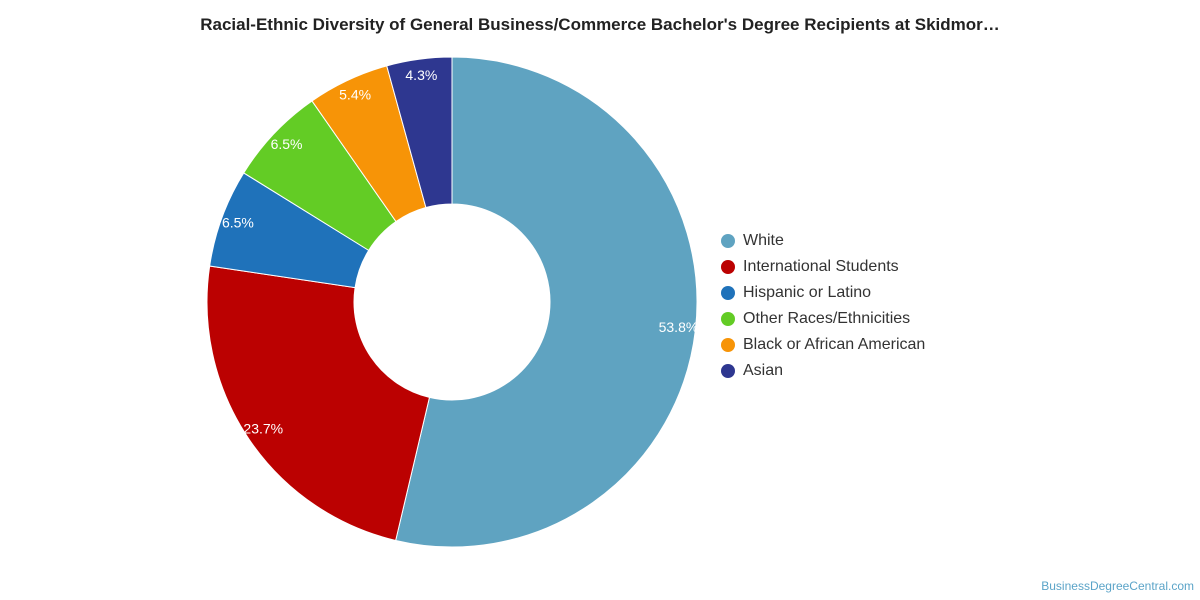  Describe the element at coordinates (419, 132) in the screenshot. I see `slice-asian` at that location.